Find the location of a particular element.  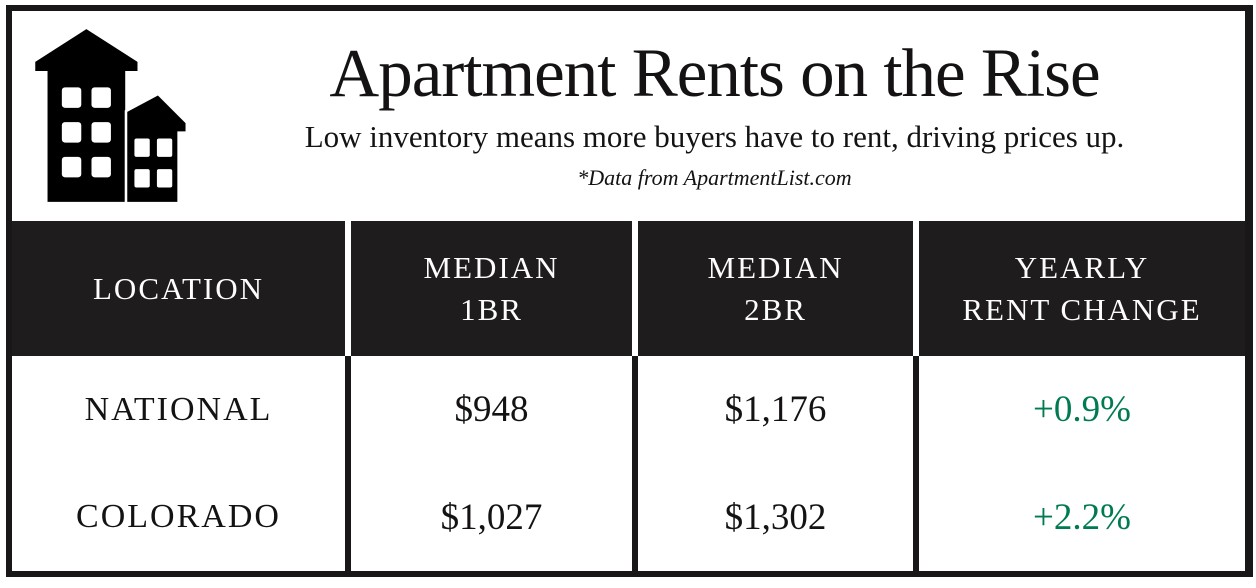

source-note: *Data from ApartmentList.com is located at coordinates (714, 177).